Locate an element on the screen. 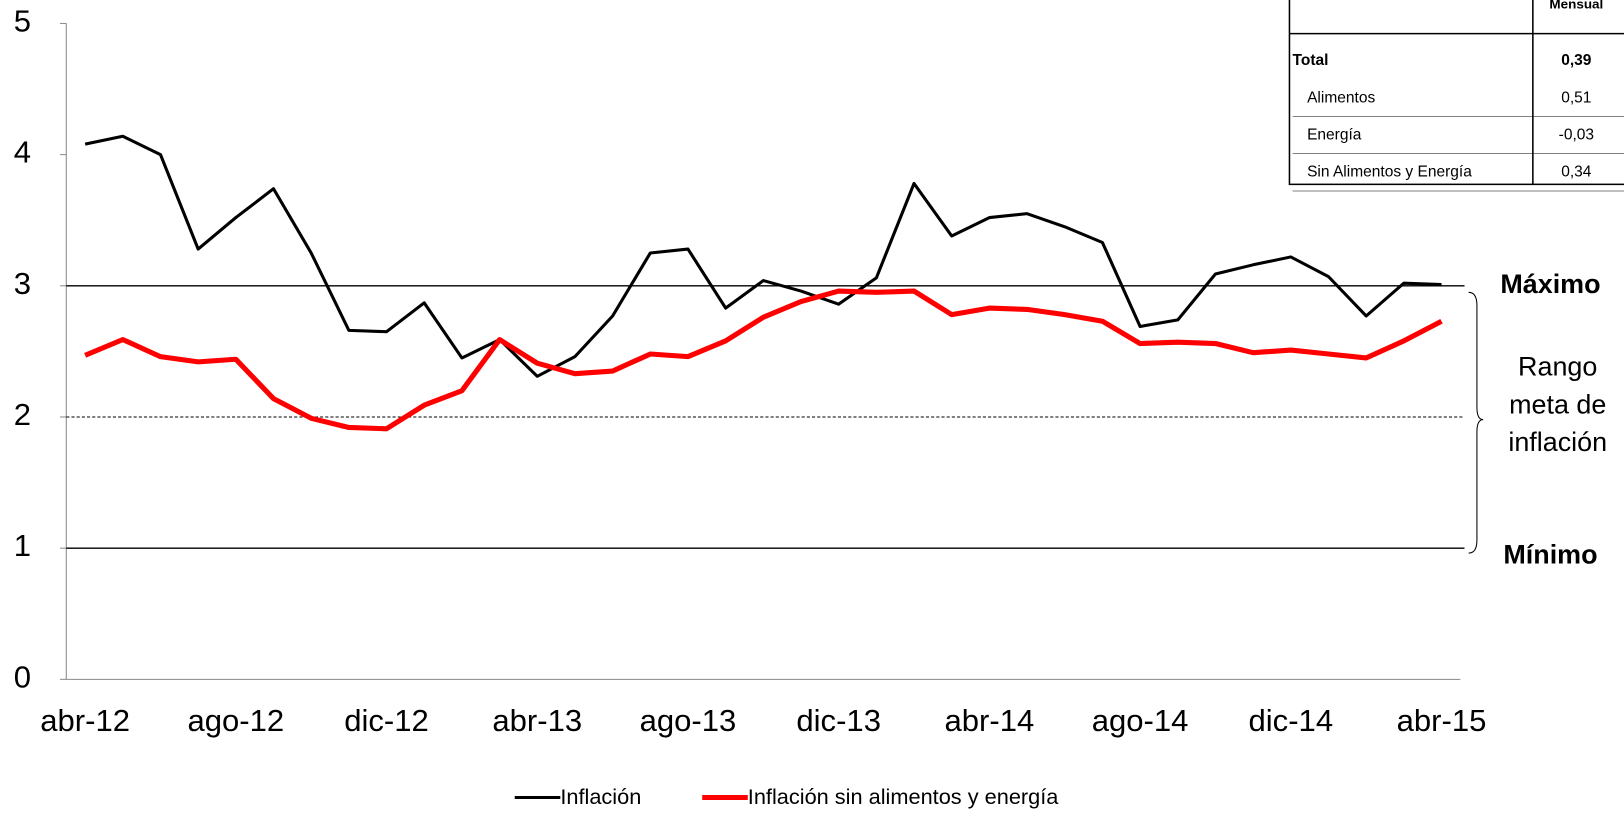  y-tick-label: 3 is located at coordinates (22, 283).